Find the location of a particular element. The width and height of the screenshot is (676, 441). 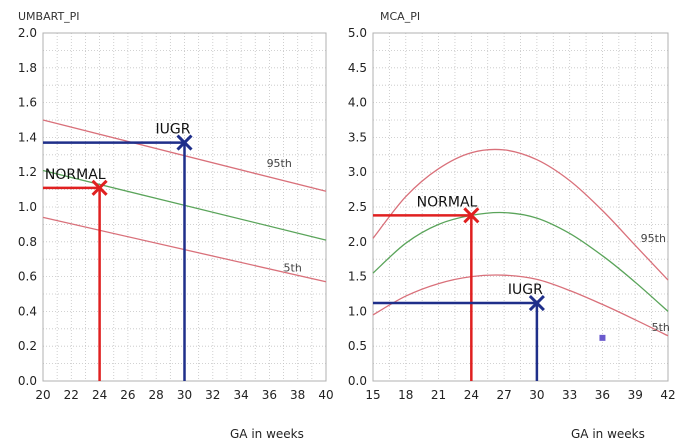

y-tick-label: 4.5 is located at coordinates (357, 68).